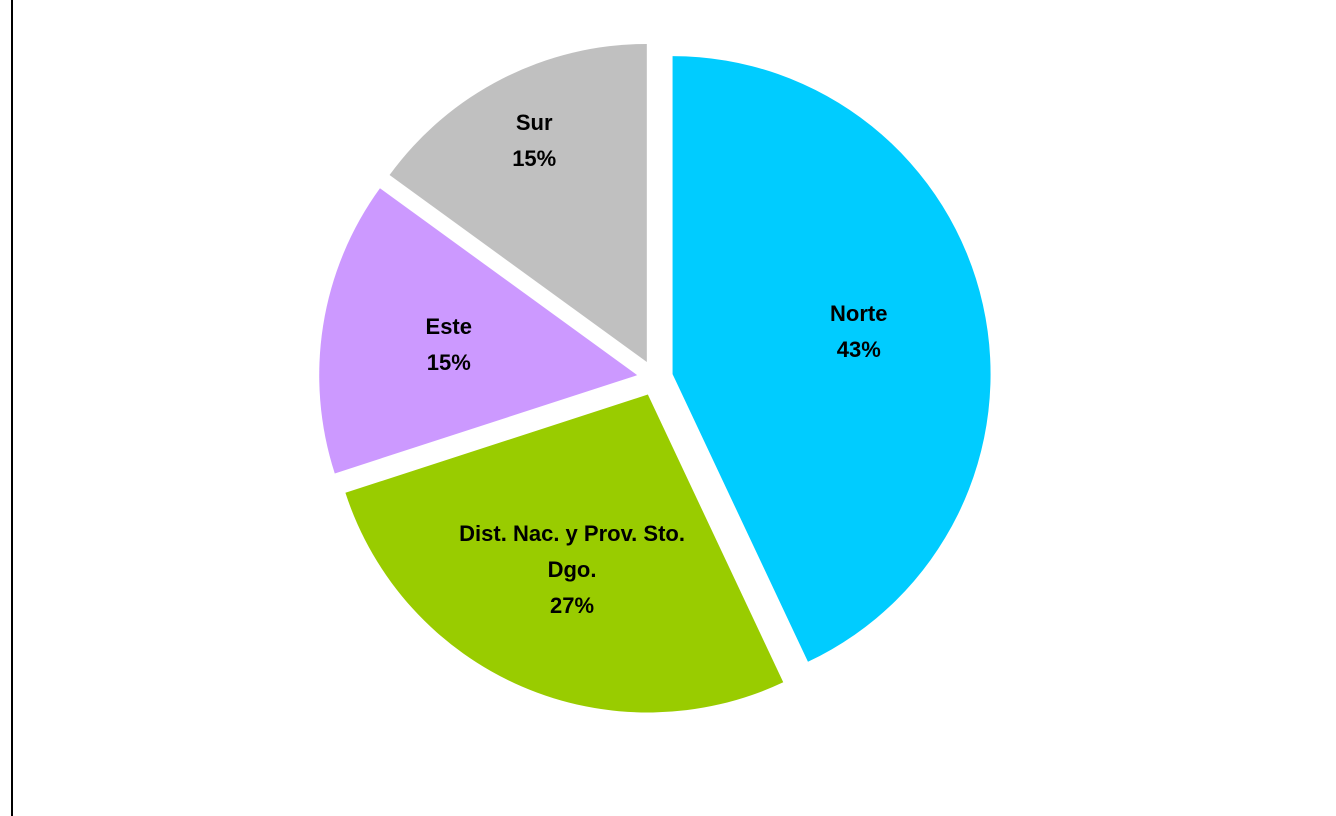 This screenshot has width=1336, height=816. Describe the element at coordinates (858, 350) in the screenshot. I see `value-label: 43%` at that location.